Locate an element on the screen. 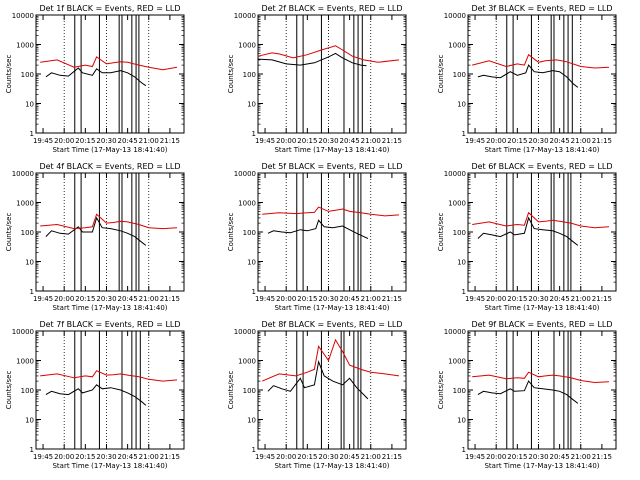 The width and height of the screenshot is (640, 480). chart-title: Det 5f BLACK = Events, RED = LLD is located at coordinates (331, 166).